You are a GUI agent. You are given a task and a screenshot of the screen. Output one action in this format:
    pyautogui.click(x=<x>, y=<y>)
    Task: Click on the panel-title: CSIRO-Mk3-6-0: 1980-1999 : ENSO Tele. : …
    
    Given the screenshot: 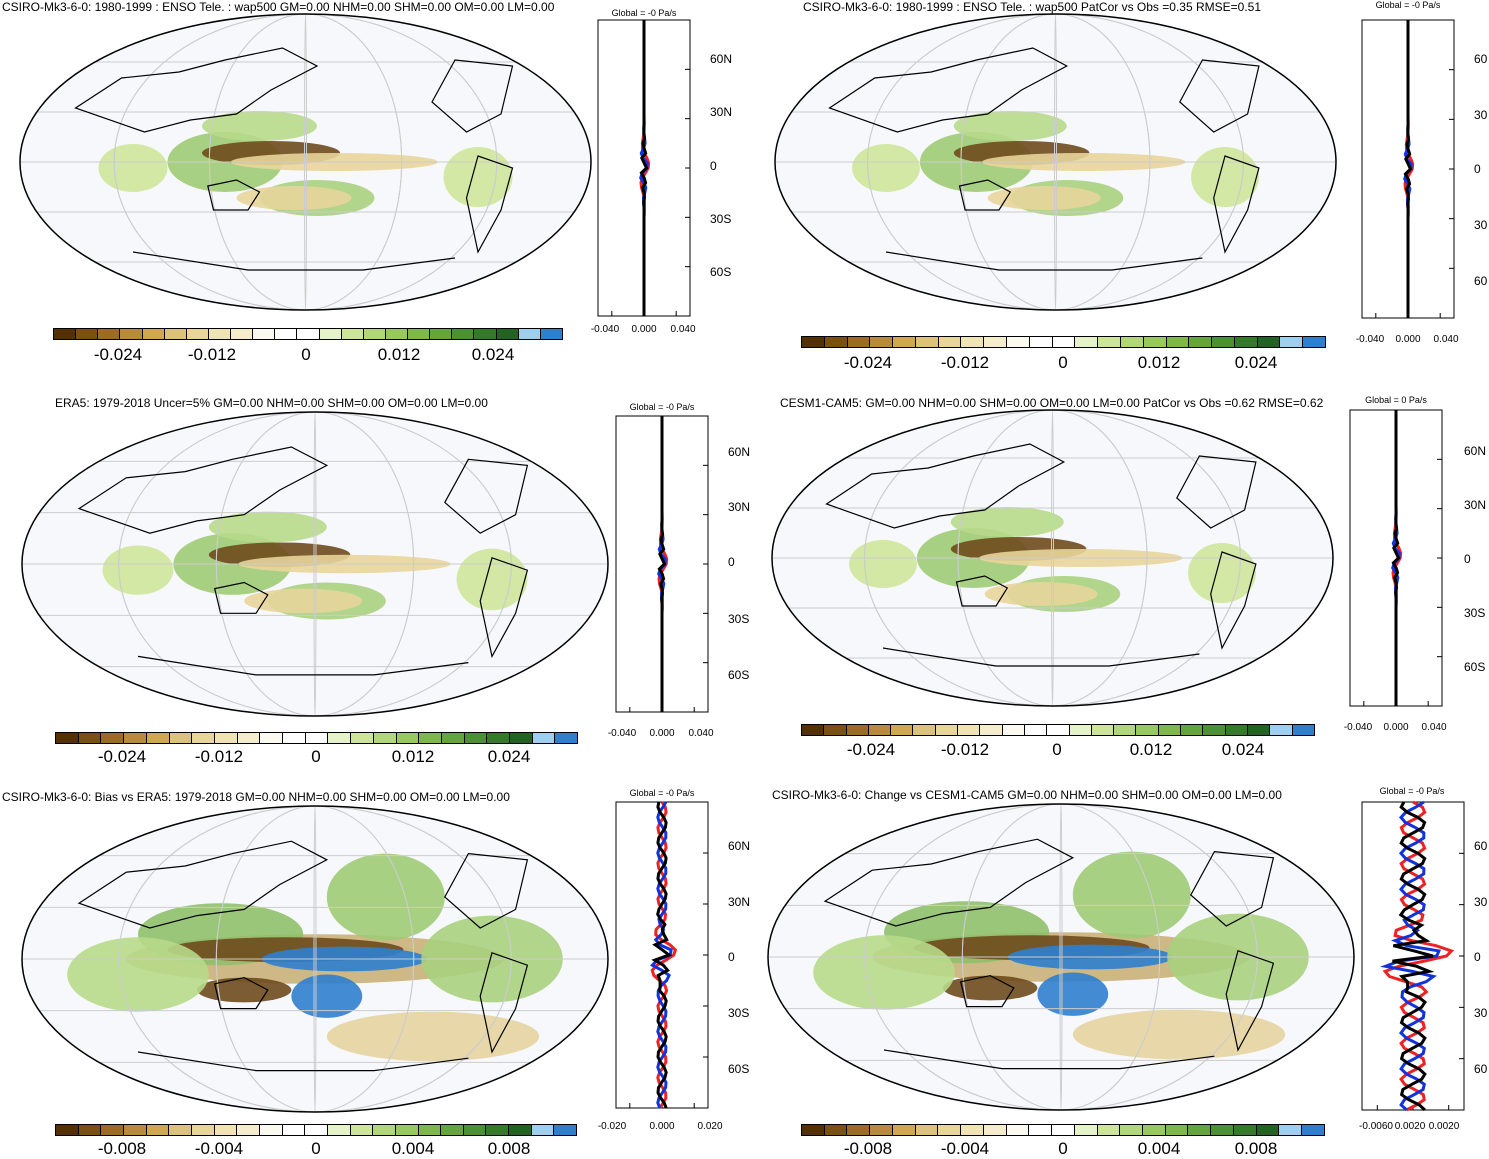 What is the action you would take?
    pyautogui.click(x=278, y=7)
    